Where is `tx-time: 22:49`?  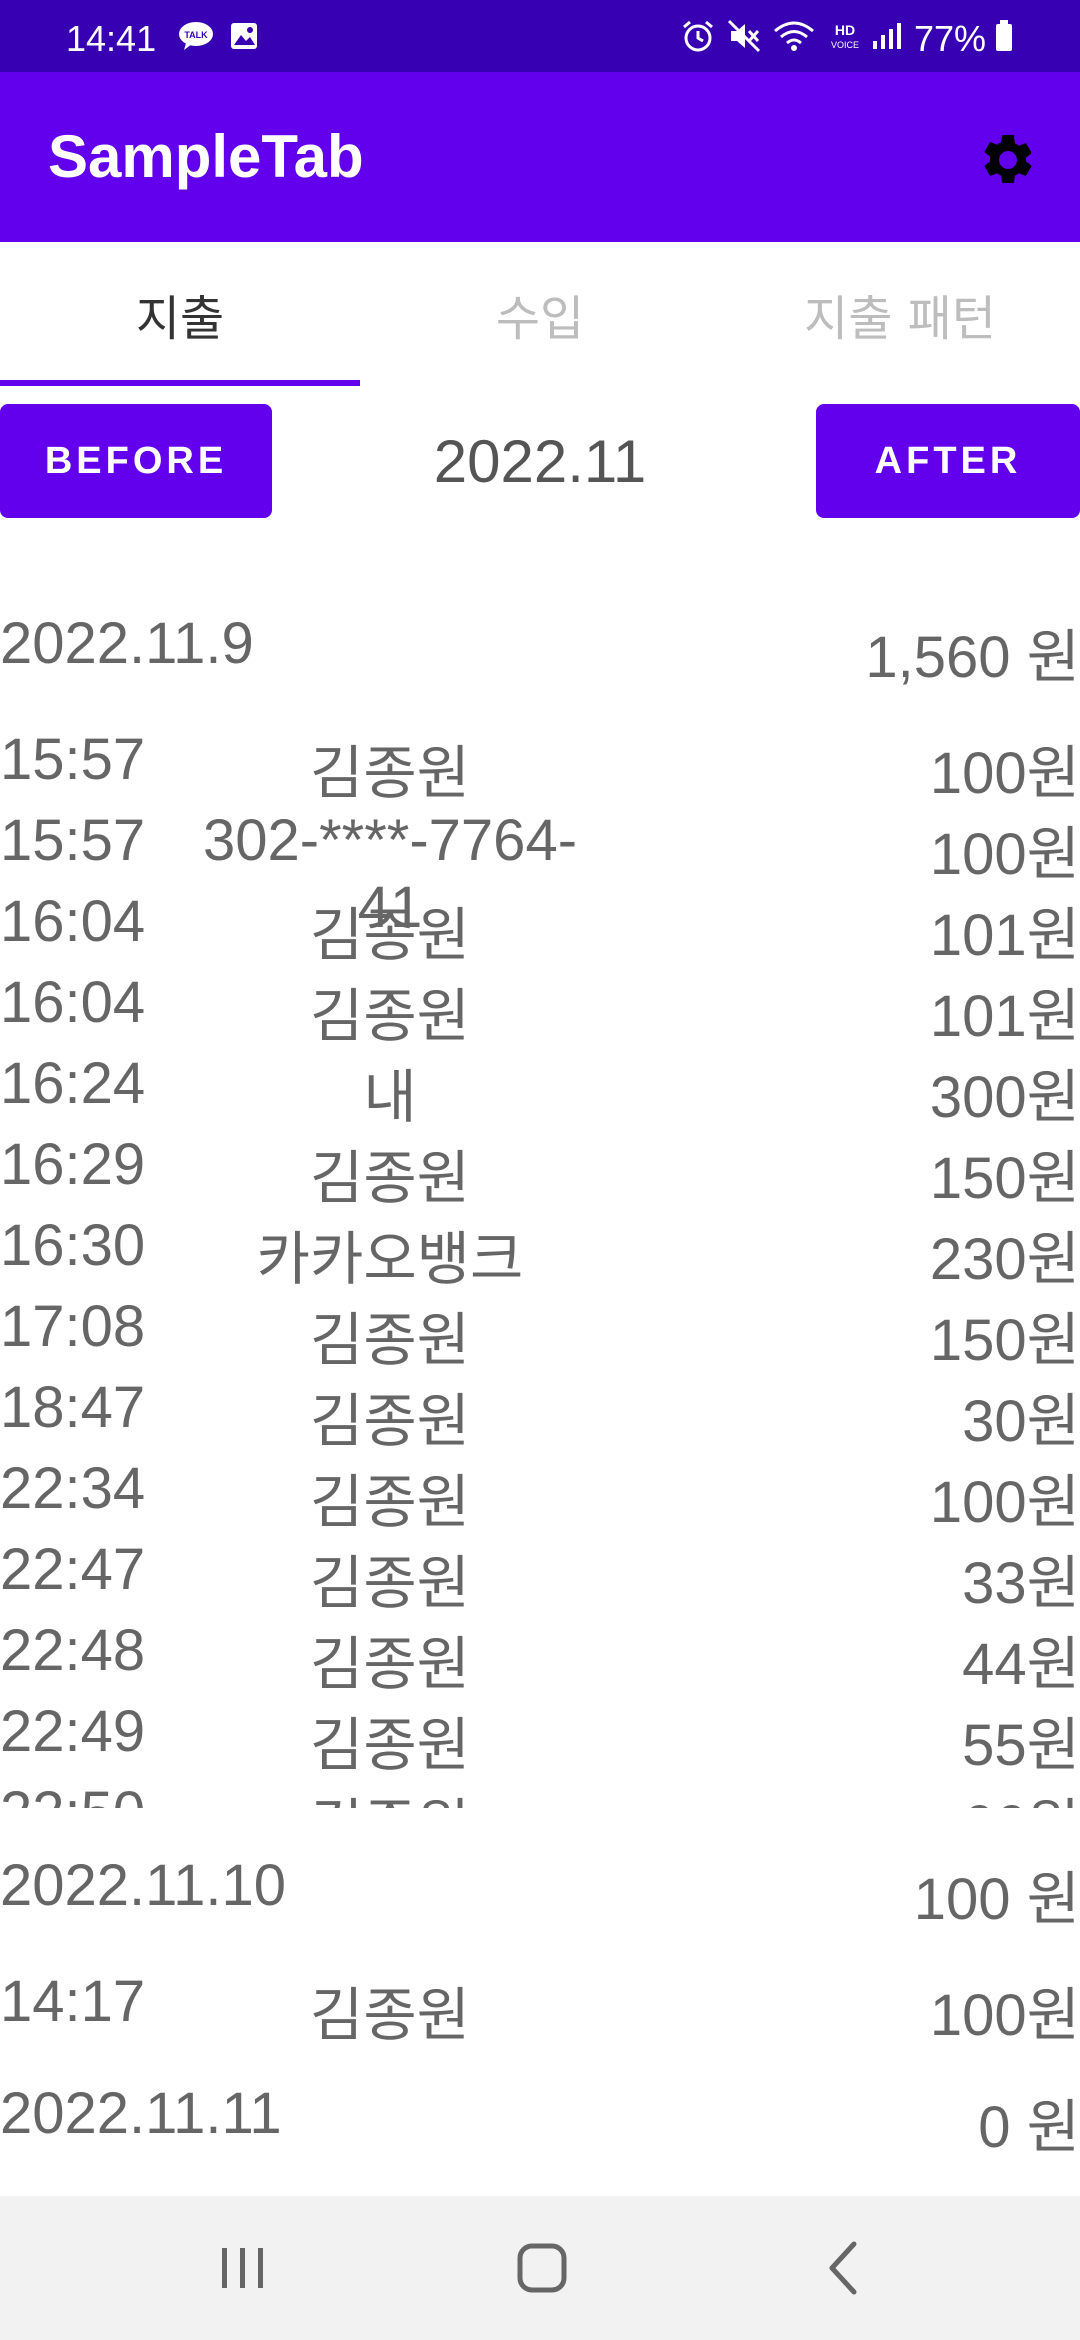 tx-time: 22:49 is located at coordinates (73, 1731).